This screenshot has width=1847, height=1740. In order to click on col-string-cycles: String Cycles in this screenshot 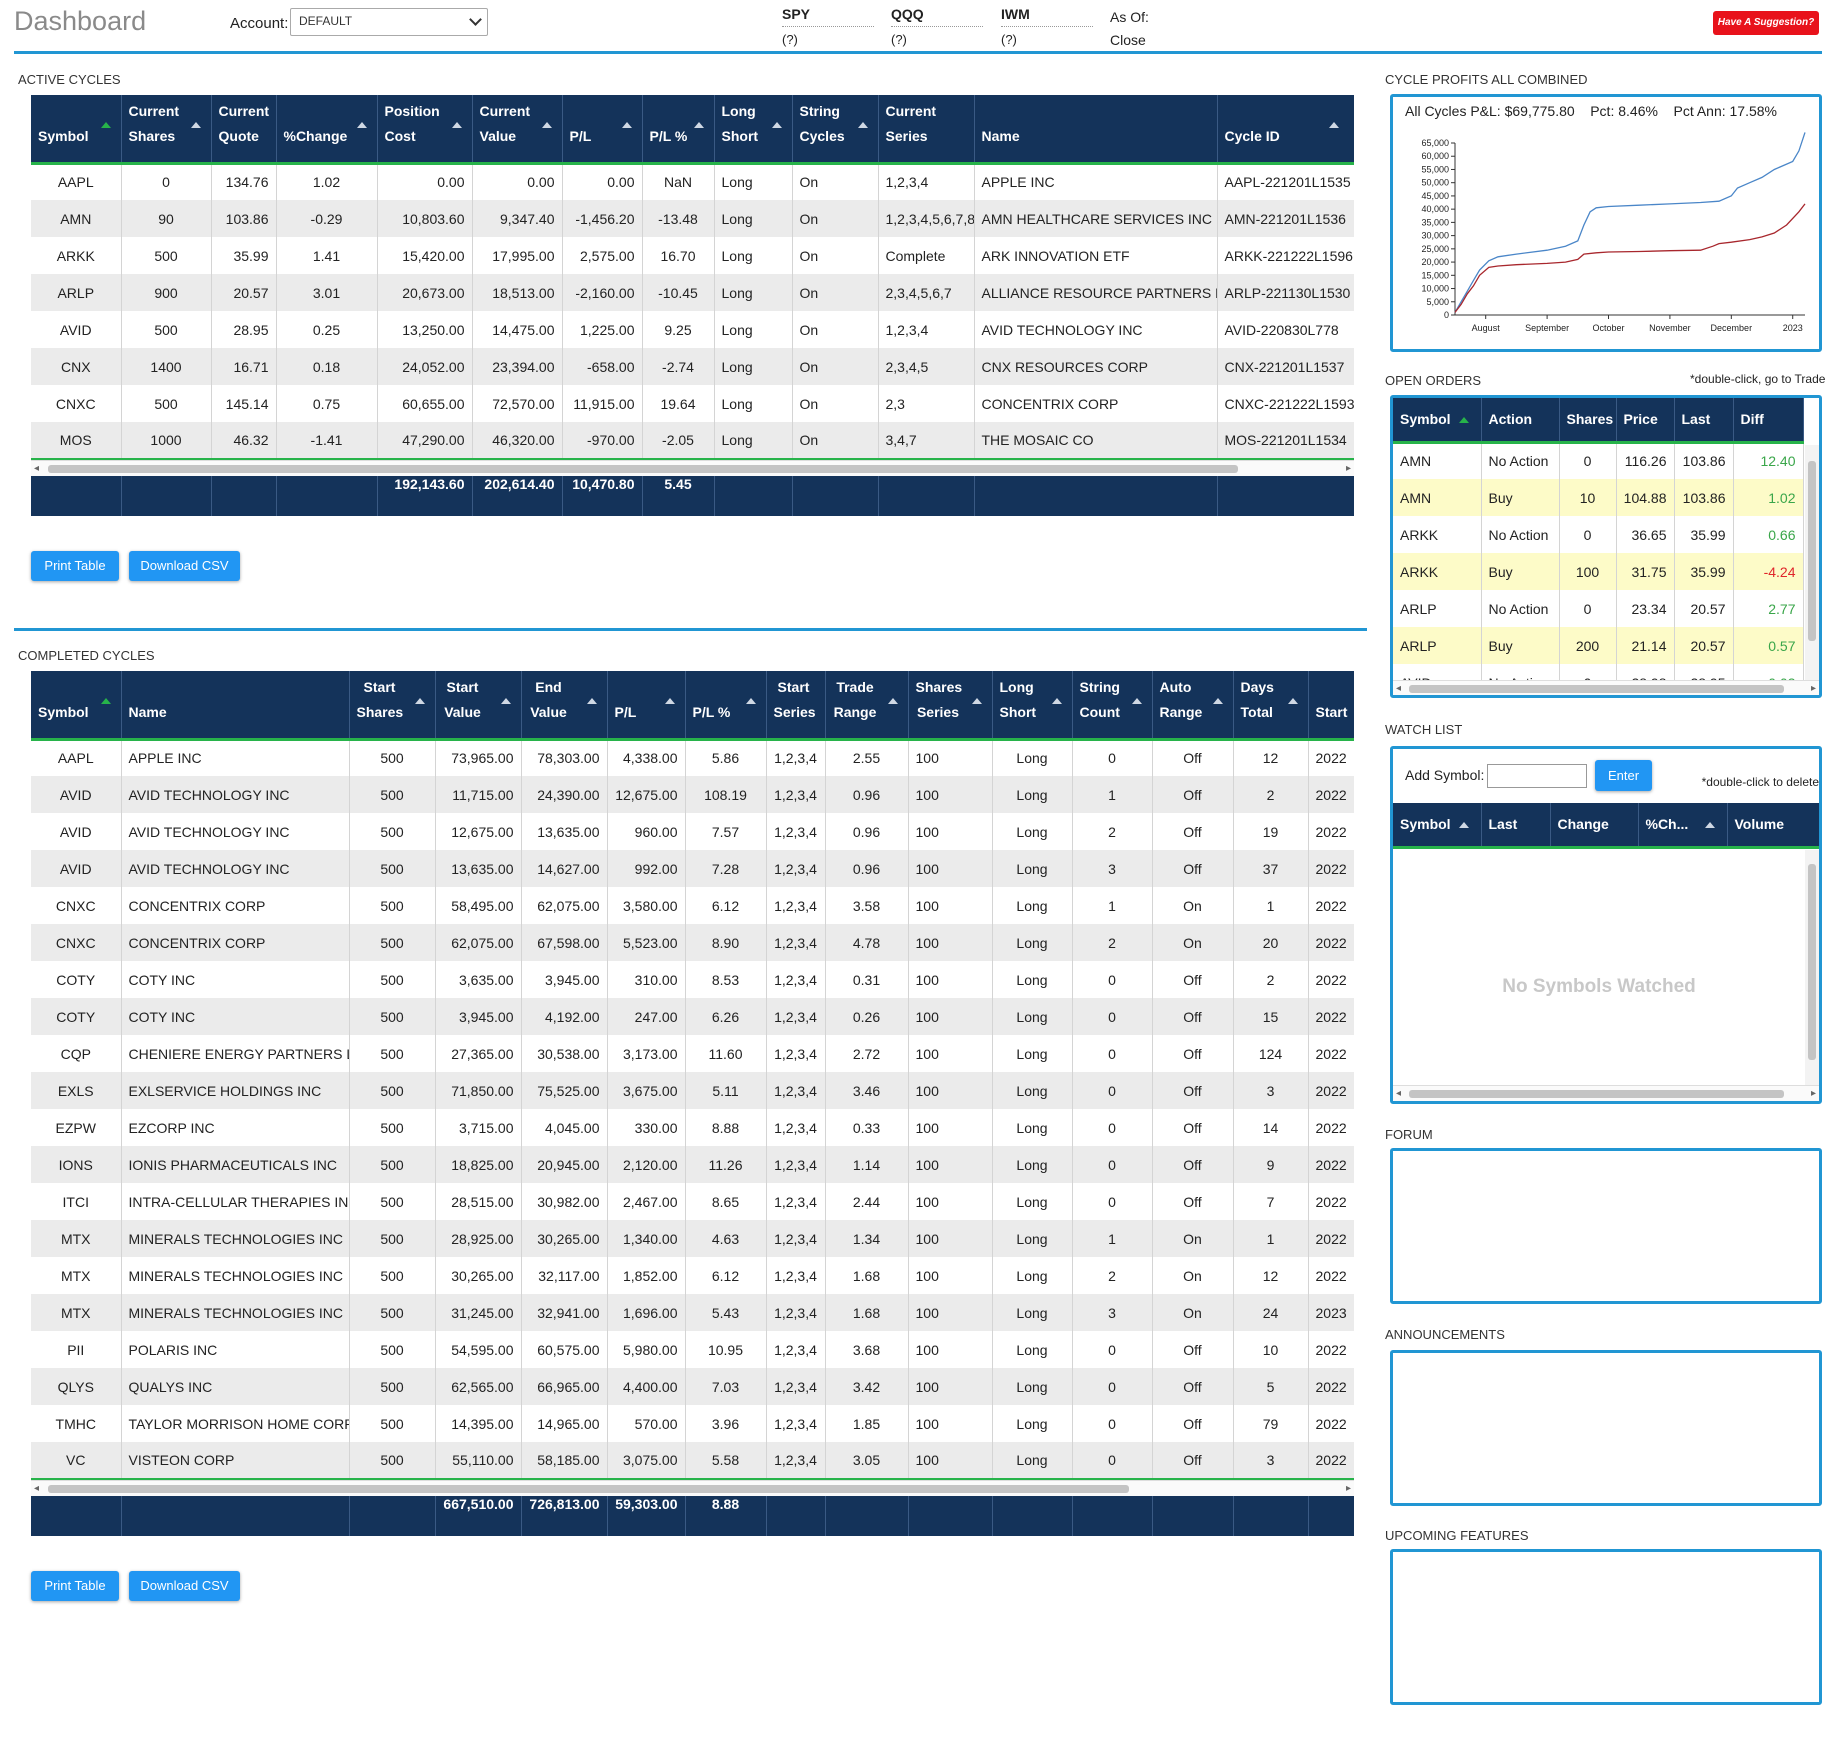, I will do `click(835, 129)`.